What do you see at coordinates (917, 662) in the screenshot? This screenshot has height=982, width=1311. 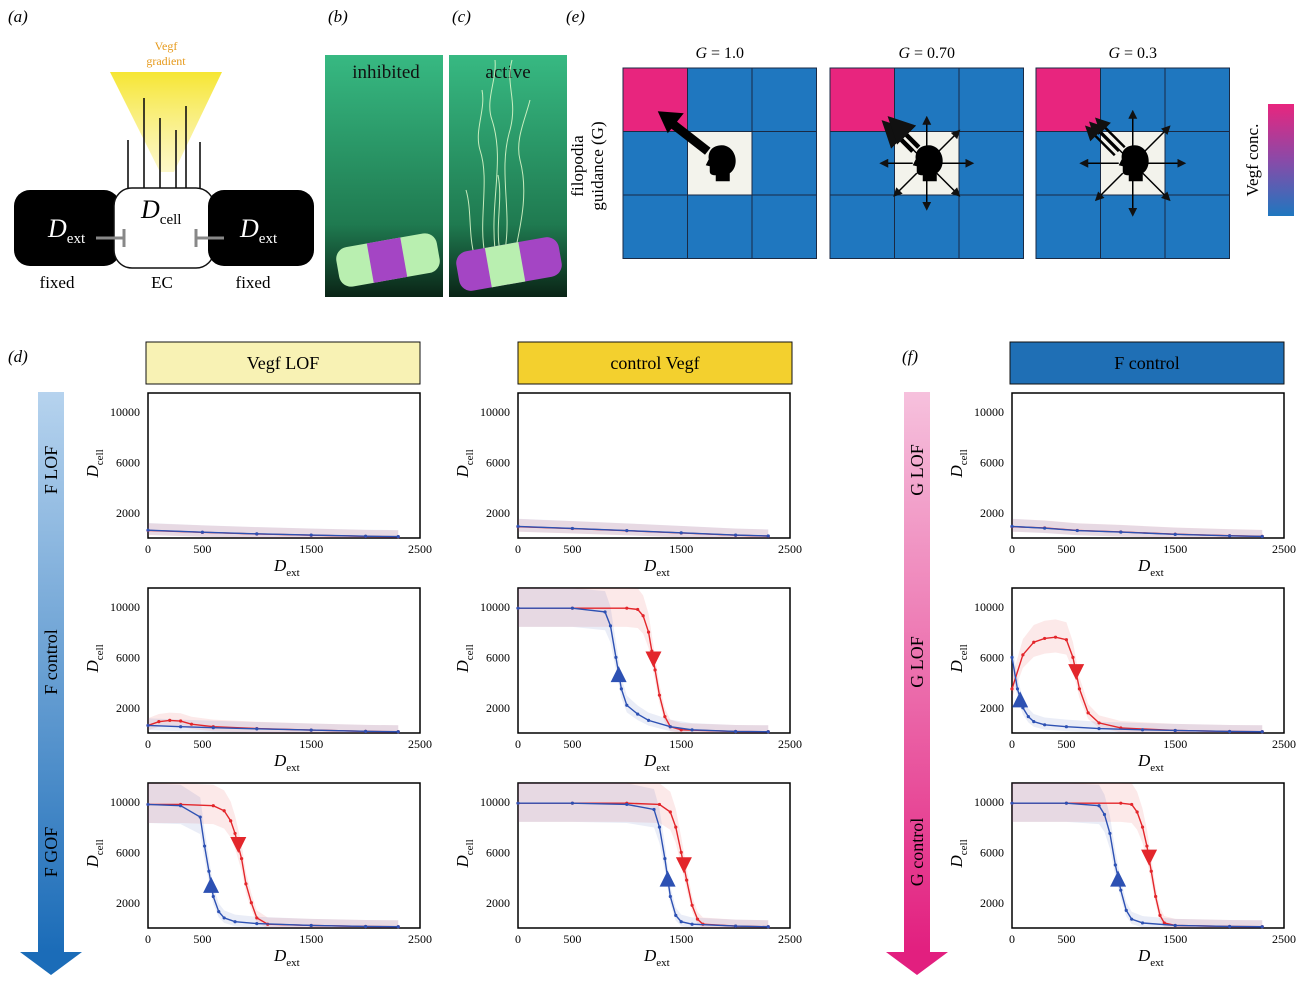 I see `row-label-g-lof-2: G LOF` at bounding box center [917, 662].